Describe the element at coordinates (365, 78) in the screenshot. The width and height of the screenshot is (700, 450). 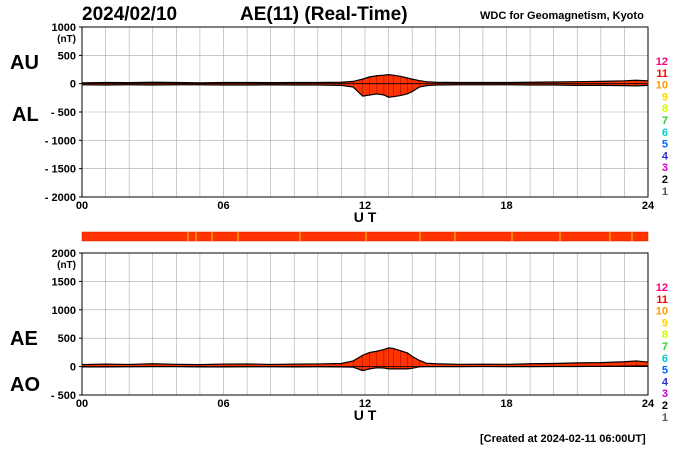
I see `series-line-au` at that location.